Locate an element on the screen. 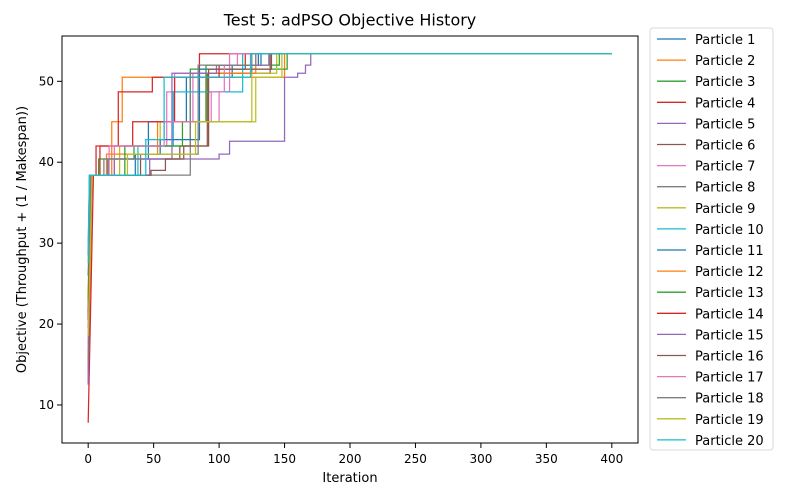 This screenshot has height=500, width=800. legend-label-particle-11: Particle 11 is located at coordinates (729, 251).